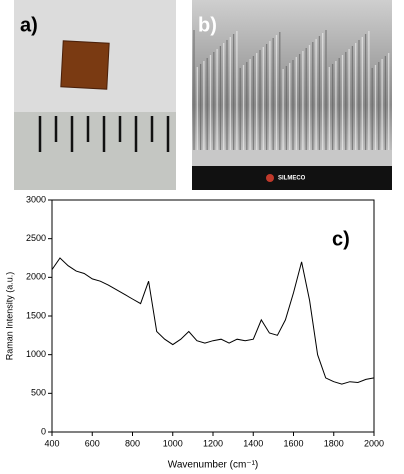 This screenshot has height=474, width=404. What do you see at coordinates (9, 316) in the screenshot?
I see `y-axis-label: Raman Intensity (a.u.)` at bounding box center [9, 316].